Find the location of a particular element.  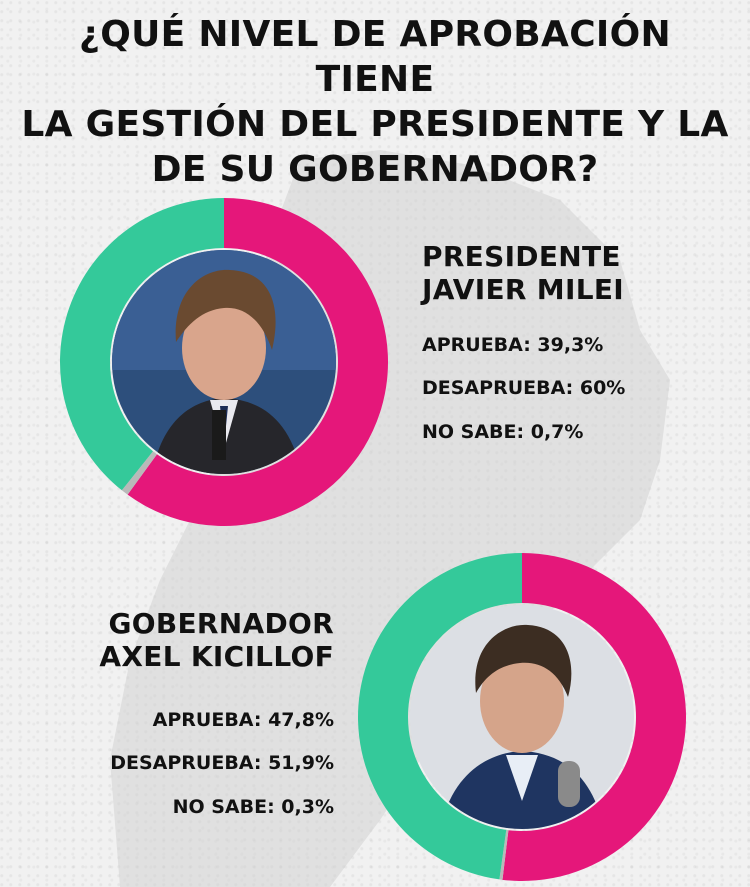

chart-title-kicillof-line-1: GOBERNADOR is located at coordinates (221, 623).